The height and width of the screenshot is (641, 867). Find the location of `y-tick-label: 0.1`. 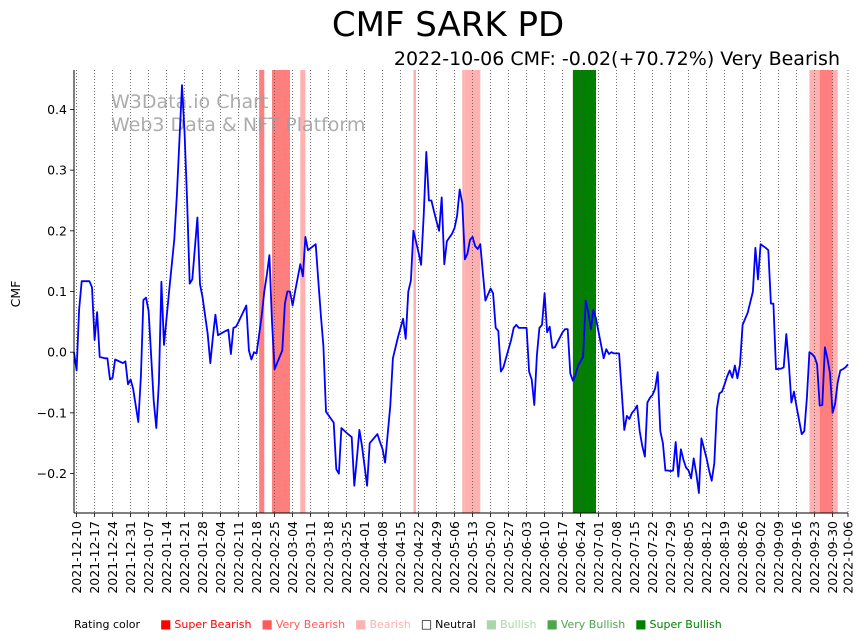

y-tick-label: 0.1 is located at coordinates (57, 291).